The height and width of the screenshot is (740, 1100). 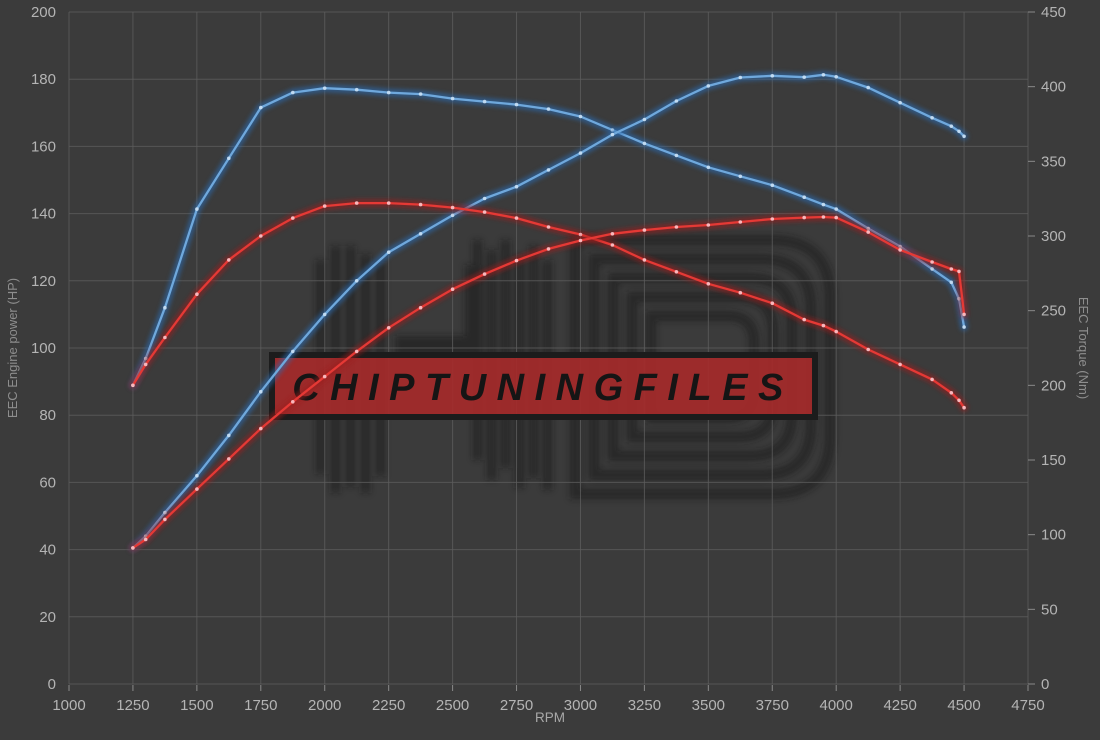 What do you see at coordinates (196, 705) in the screenshot?
I see `x-tick-label: 1500` at bounding box center [196, 705].